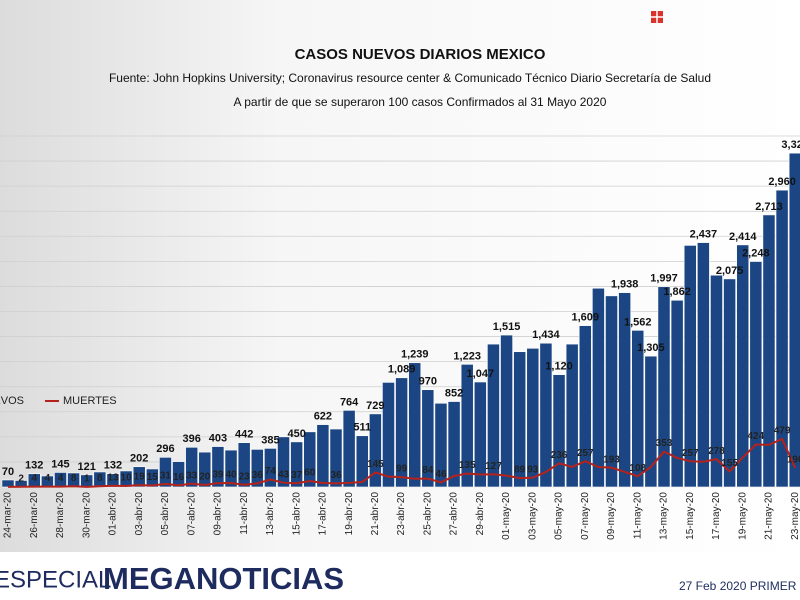 This screenshot has width=800, height=600. I want to click on legend-label: NUEVOS, so click(12, 401).